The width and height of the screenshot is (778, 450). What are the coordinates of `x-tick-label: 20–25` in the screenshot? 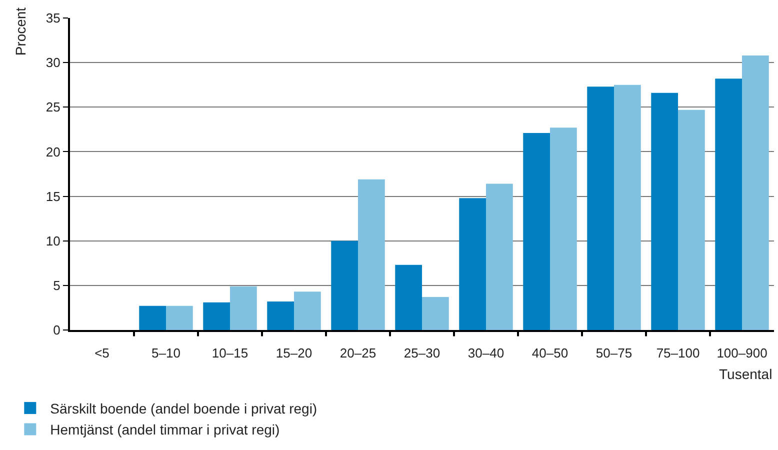 It's located at (358, 353).